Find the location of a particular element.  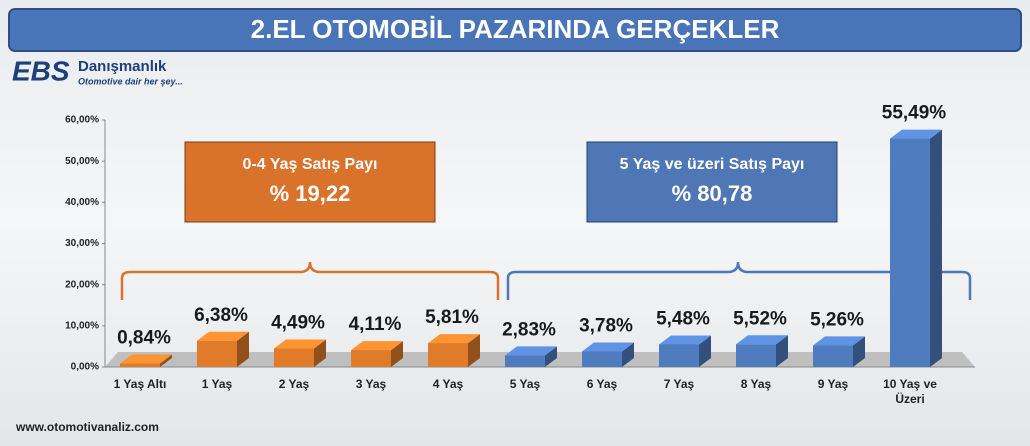

x-tick-label: 9 Yaş is located at coordinates (833, 384).